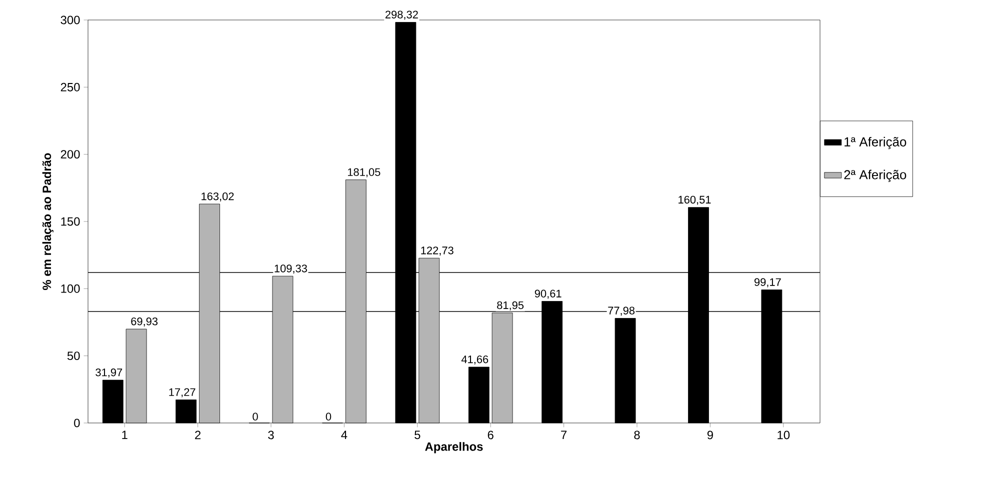  I want to click on x-tick-label: 10, so click(784, 435).